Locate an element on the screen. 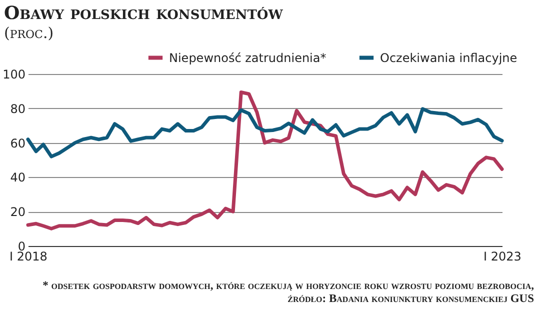 This screenshot has width=536, height=319. chart-subtitle: (proc.) is located at coordinates (29, 33).